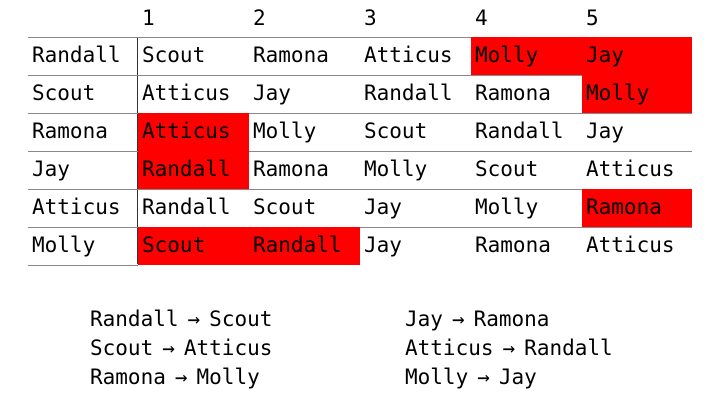  I want to click on pairing-from: Scout, so click(122, 348).